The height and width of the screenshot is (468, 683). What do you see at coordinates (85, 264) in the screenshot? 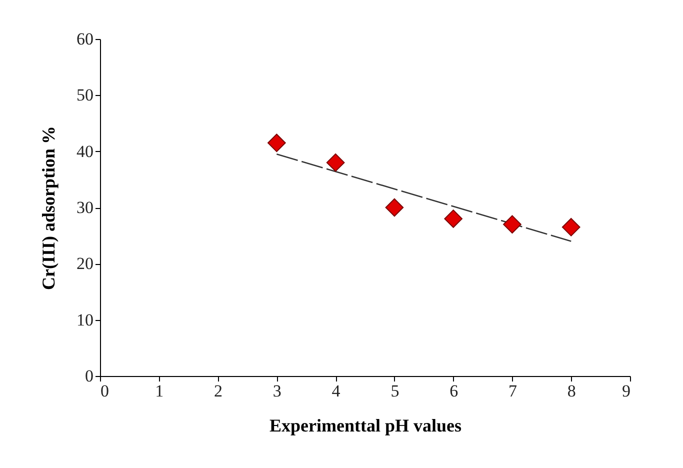
I see `y-tick-label: 20` at bounding box center [85, 264].